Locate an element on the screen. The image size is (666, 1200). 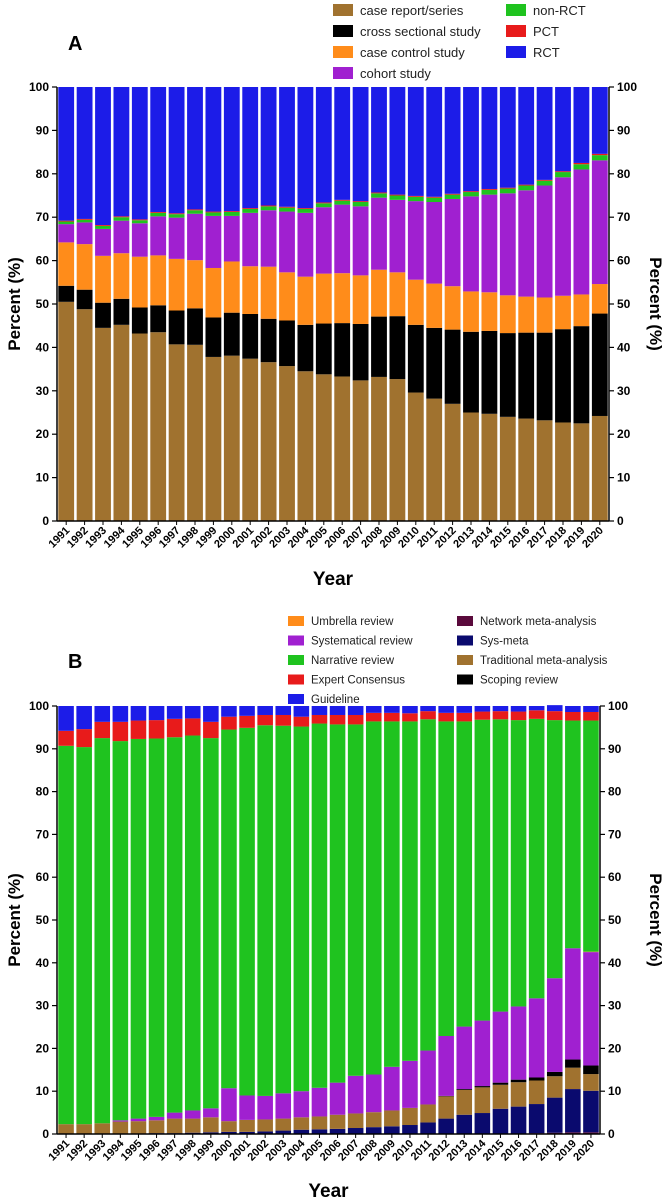
legend-label: Network meta-analysis is located at coordinates (538, 622).